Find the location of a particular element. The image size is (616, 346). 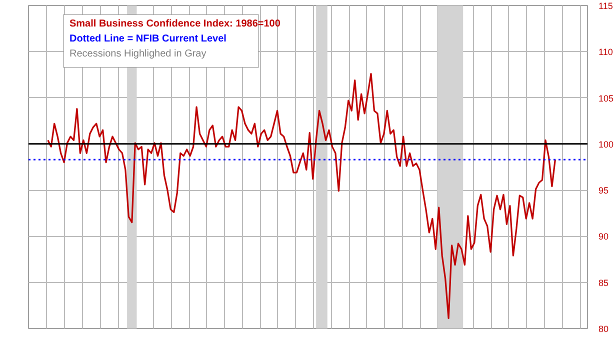

y-tick-label: 80 is located at coordinates (603, 329).